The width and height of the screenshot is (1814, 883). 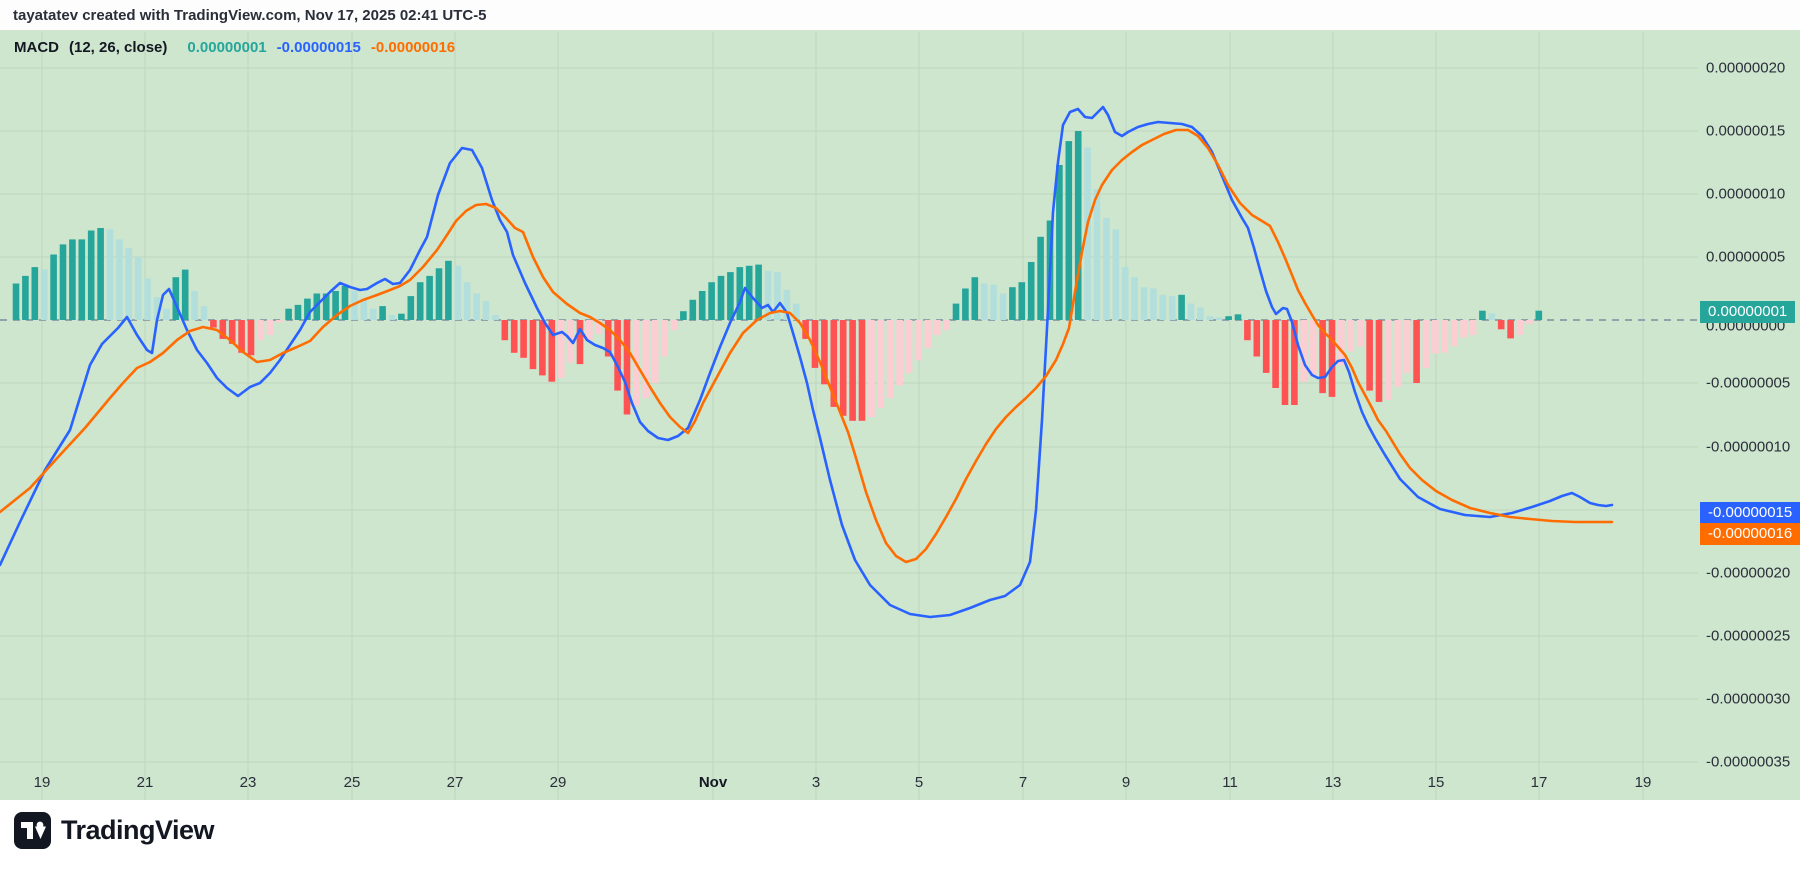 I want to click on price-axis-label: -0.00000020, so click(x=1748, y=573).